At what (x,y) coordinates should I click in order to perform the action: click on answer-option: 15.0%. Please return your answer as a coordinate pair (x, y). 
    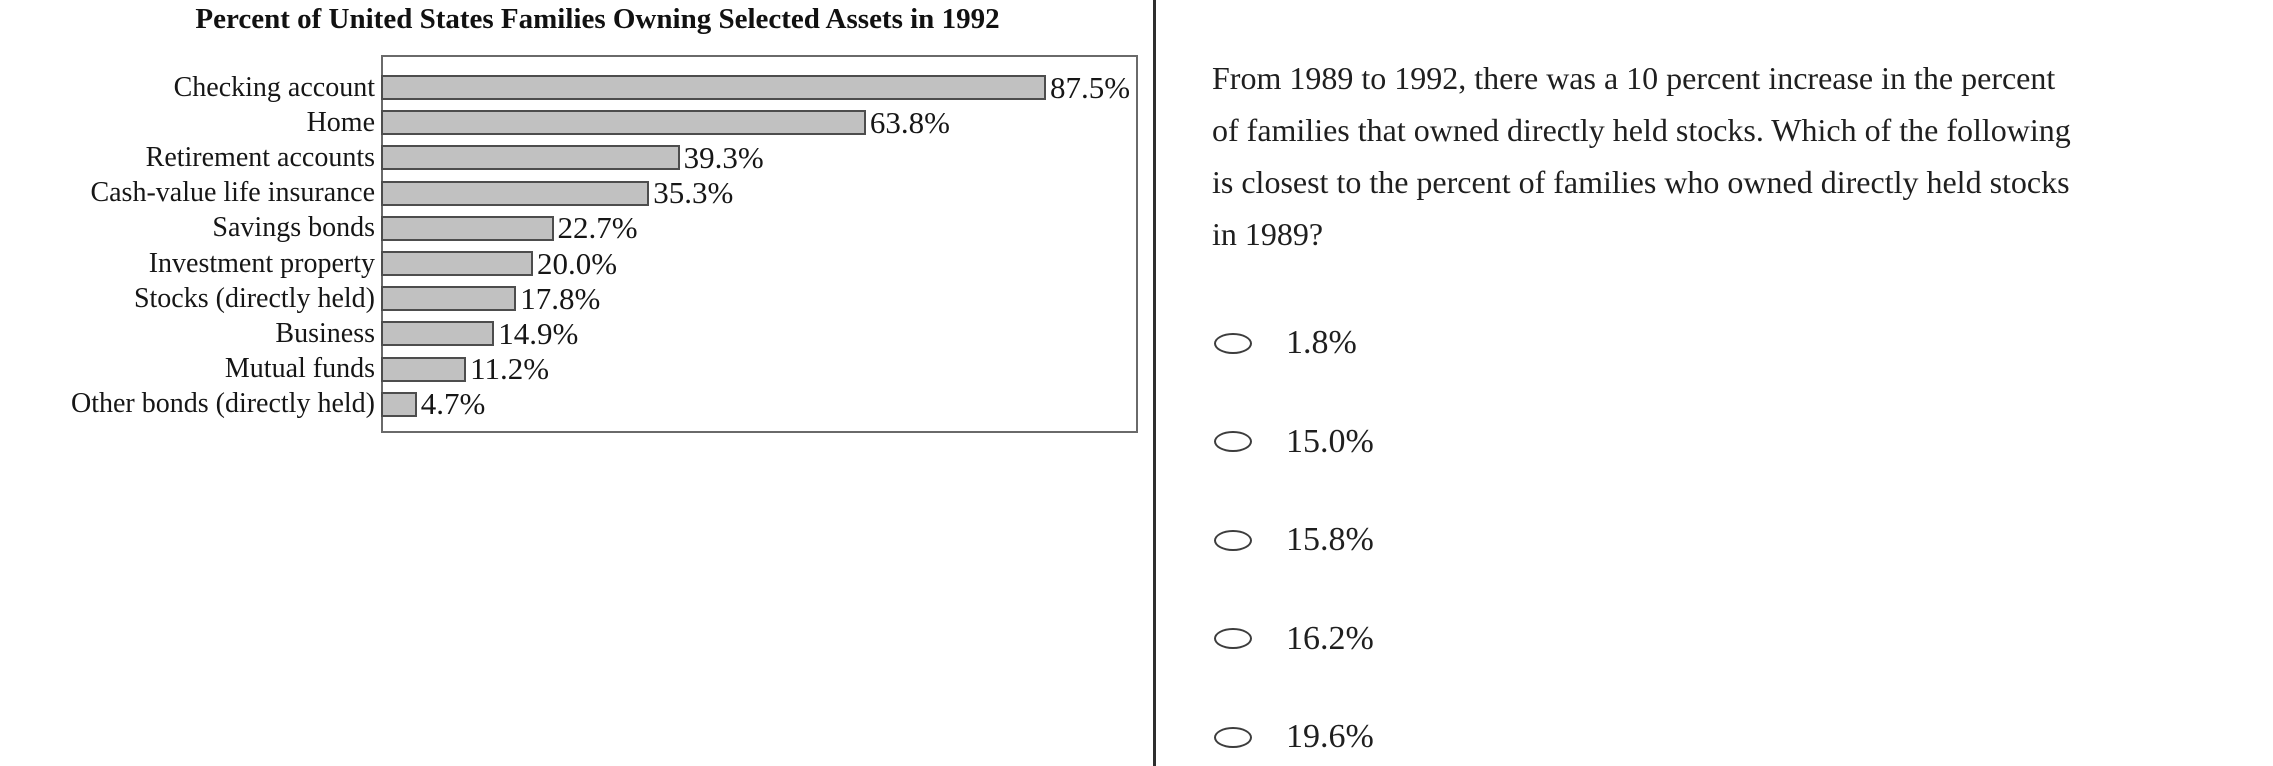
    Looking at the image, I should click on (1294, 442).